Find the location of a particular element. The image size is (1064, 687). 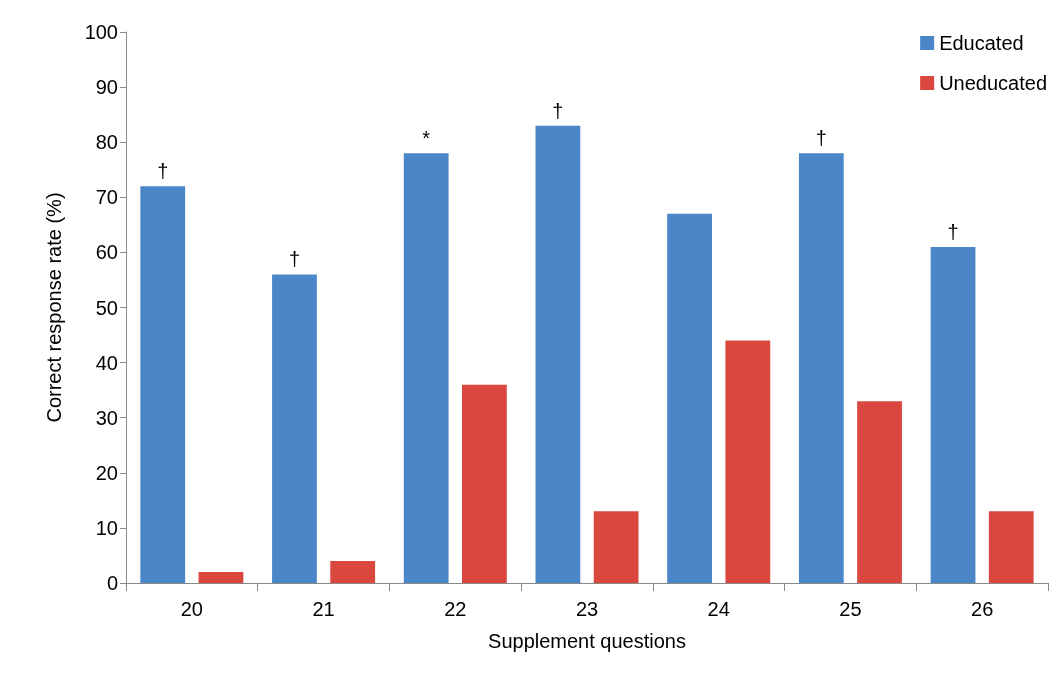

x-tick-label: 22 is located at coordinates (455, 609).